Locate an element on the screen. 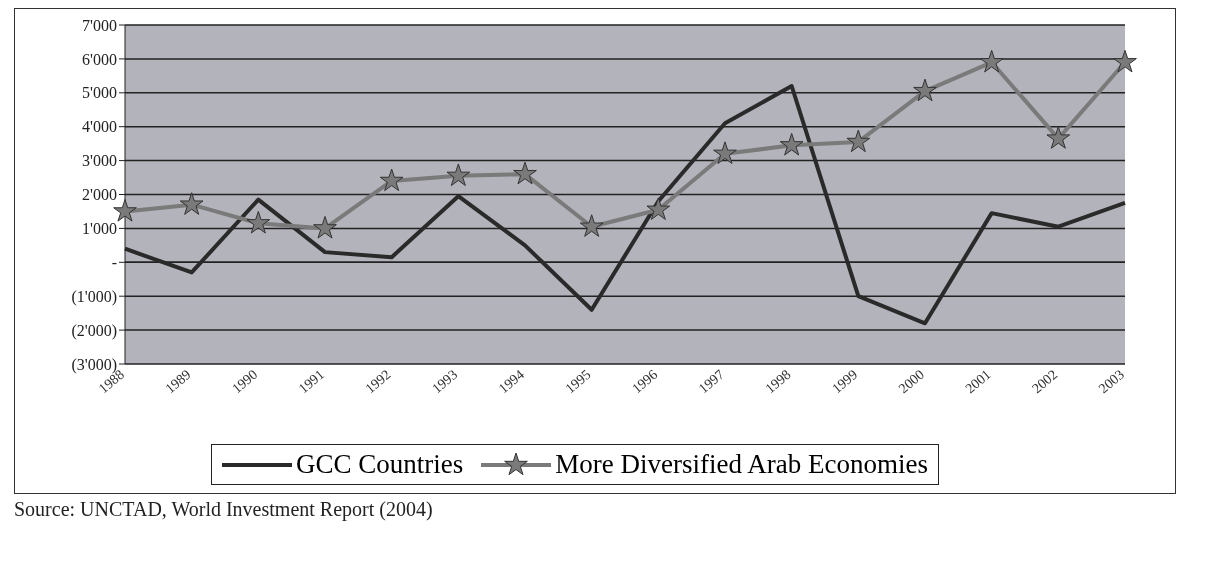 Image resolution: width=1216 pixels, height=572 pixels. legend-label: GCC Countries is located at coordinates (380, 464).